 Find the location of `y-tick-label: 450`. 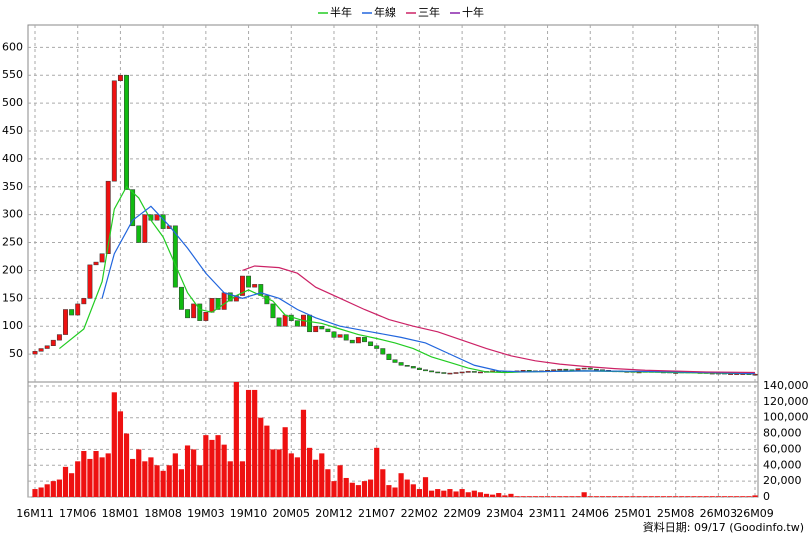

y-tick-label: 450 is located at coordinates (12, 130).